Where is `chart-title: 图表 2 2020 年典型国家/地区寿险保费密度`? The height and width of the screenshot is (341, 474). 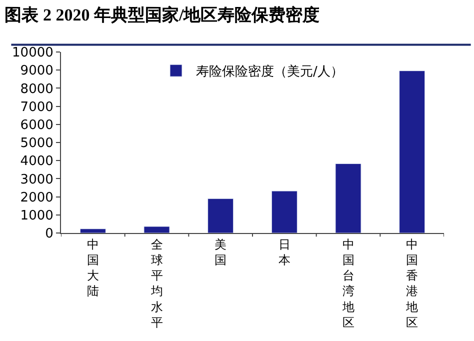
chart-title: 图表 2 2020 年典型国家/地区寿险保费密度 is located at coordinates (162, 14).